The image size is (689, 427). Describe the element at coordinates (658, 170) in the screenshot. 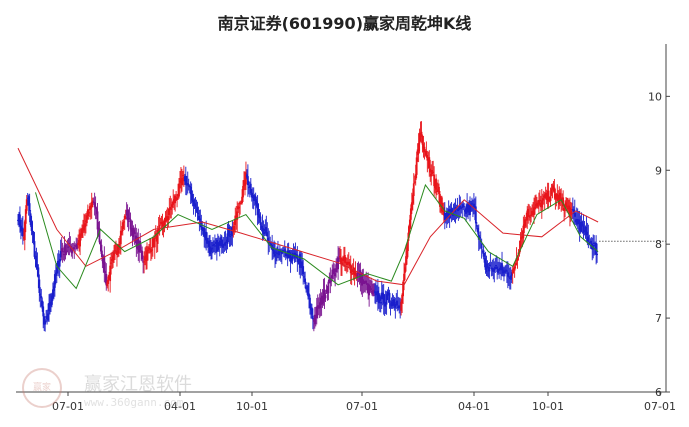

I see `y-tick-label: 9` at that location.